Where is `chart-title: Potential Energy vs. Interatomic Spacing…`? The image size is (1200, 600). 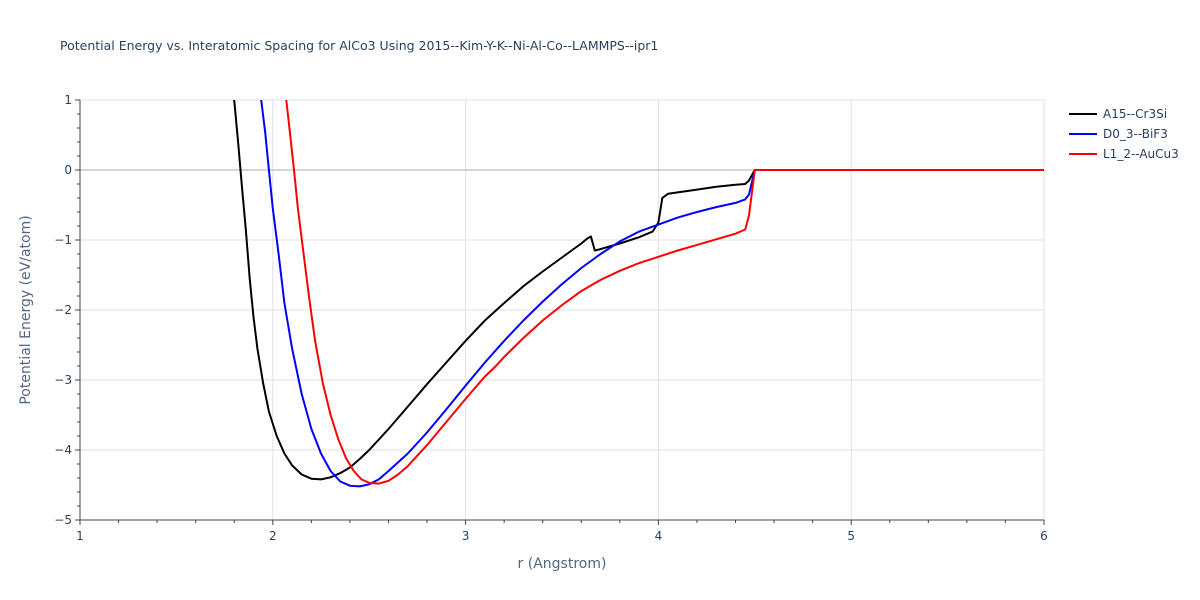 chart-title: Potential Energy vs. Interatomic Spacing… is located at coordinates (359, 45).